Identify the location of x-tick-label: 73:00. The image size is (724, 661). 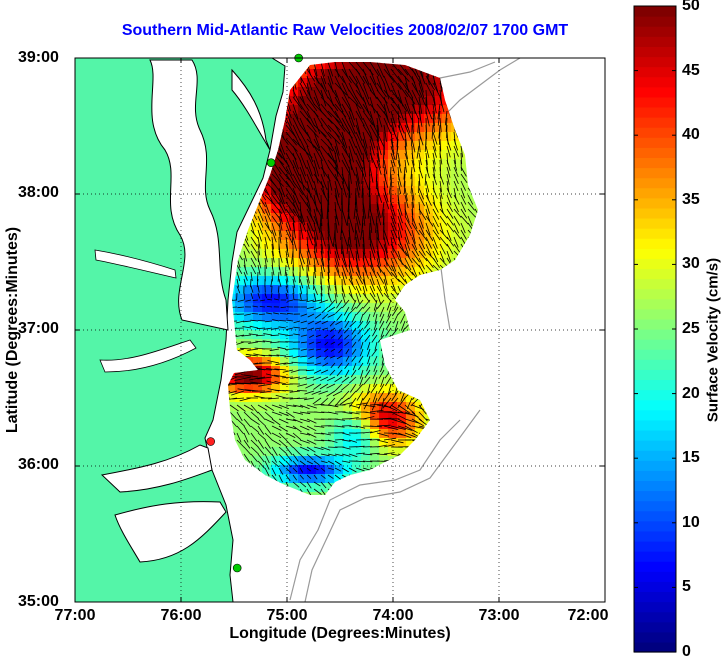
(499, 616).